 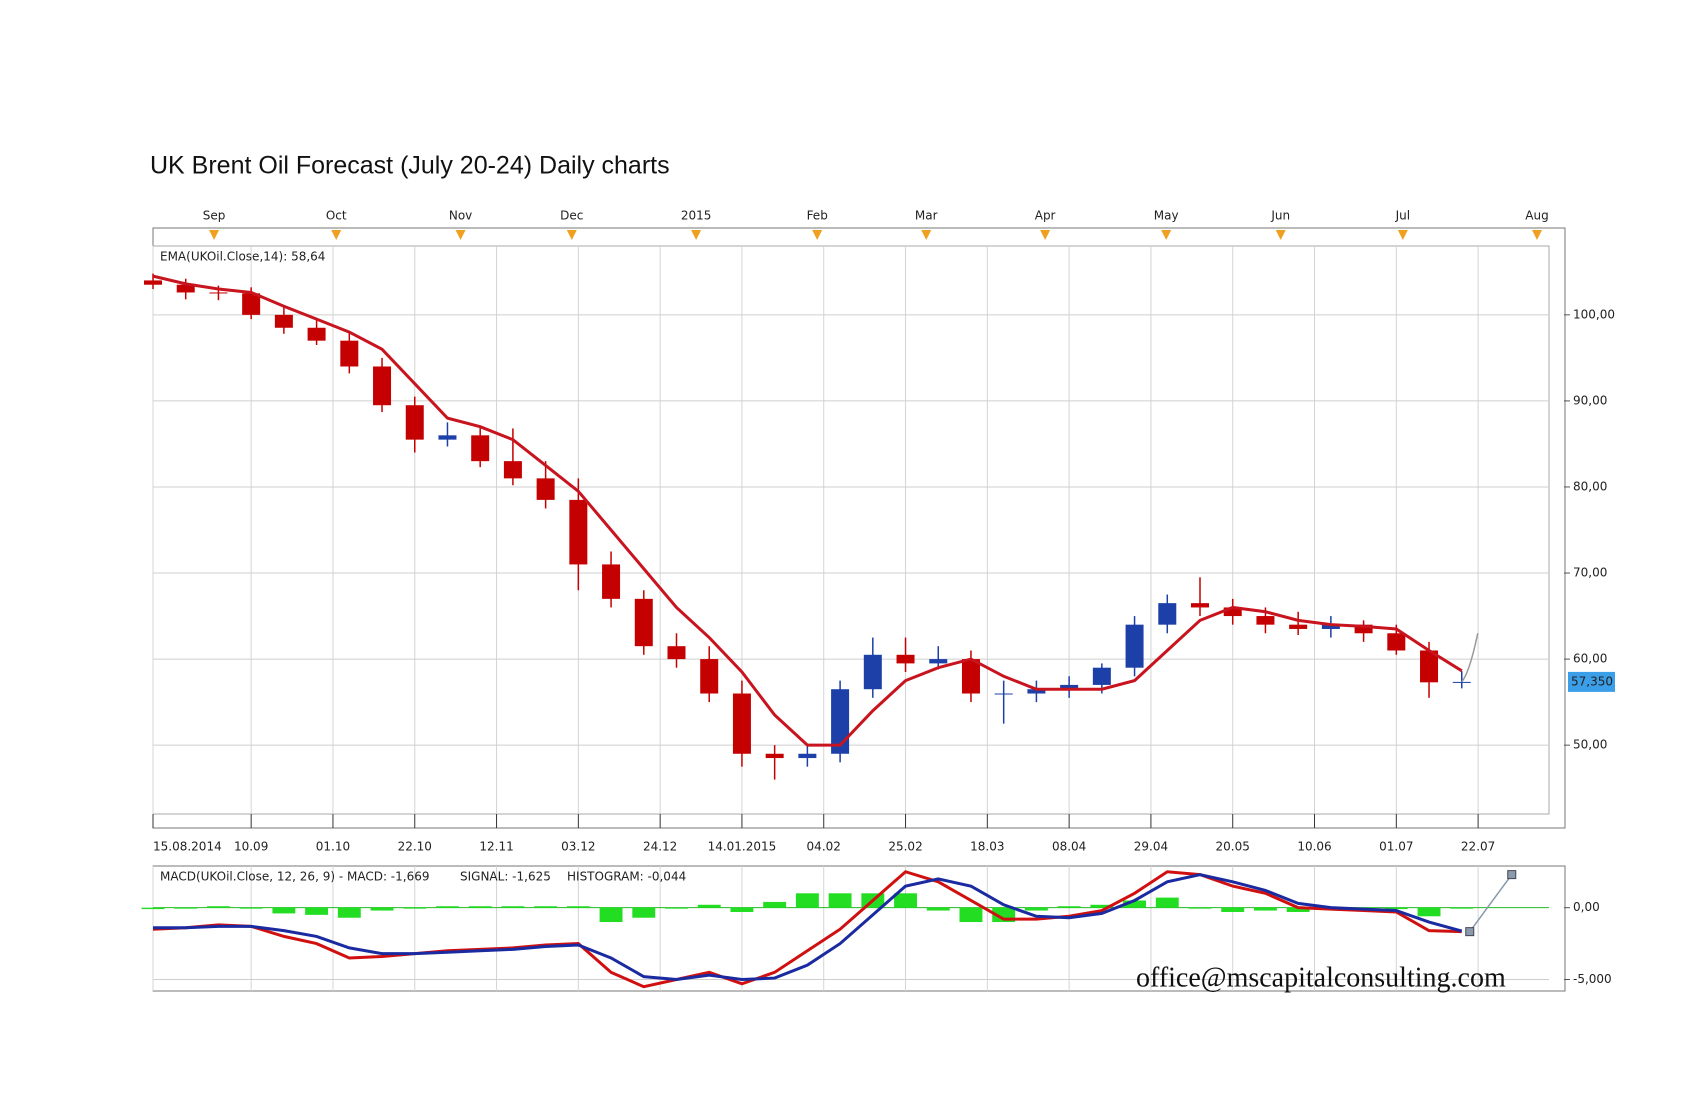 I want to click on macd-line, so click(x=807, y=929).